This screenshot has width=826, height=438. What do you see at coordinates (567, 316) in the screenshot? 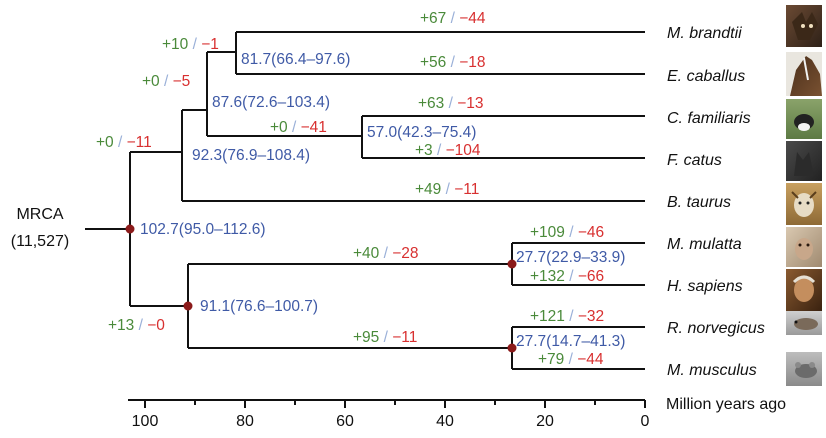
I see `rat-gain-loss-label: +121 / −32` at bounding box center [567, 316].